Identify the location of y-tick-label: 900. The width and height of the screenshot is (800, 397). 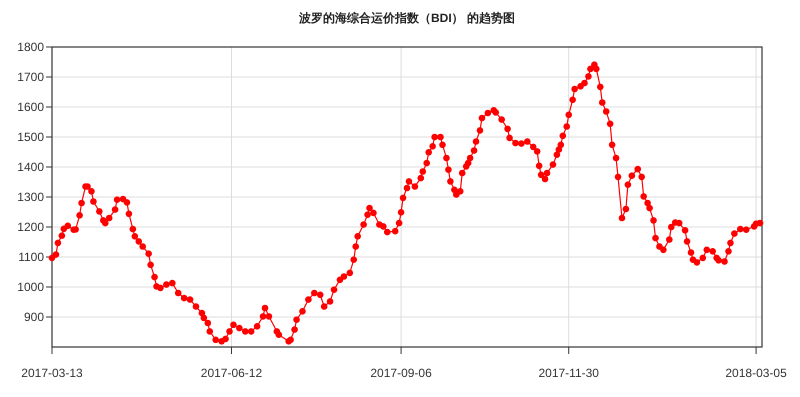
(34, 317).